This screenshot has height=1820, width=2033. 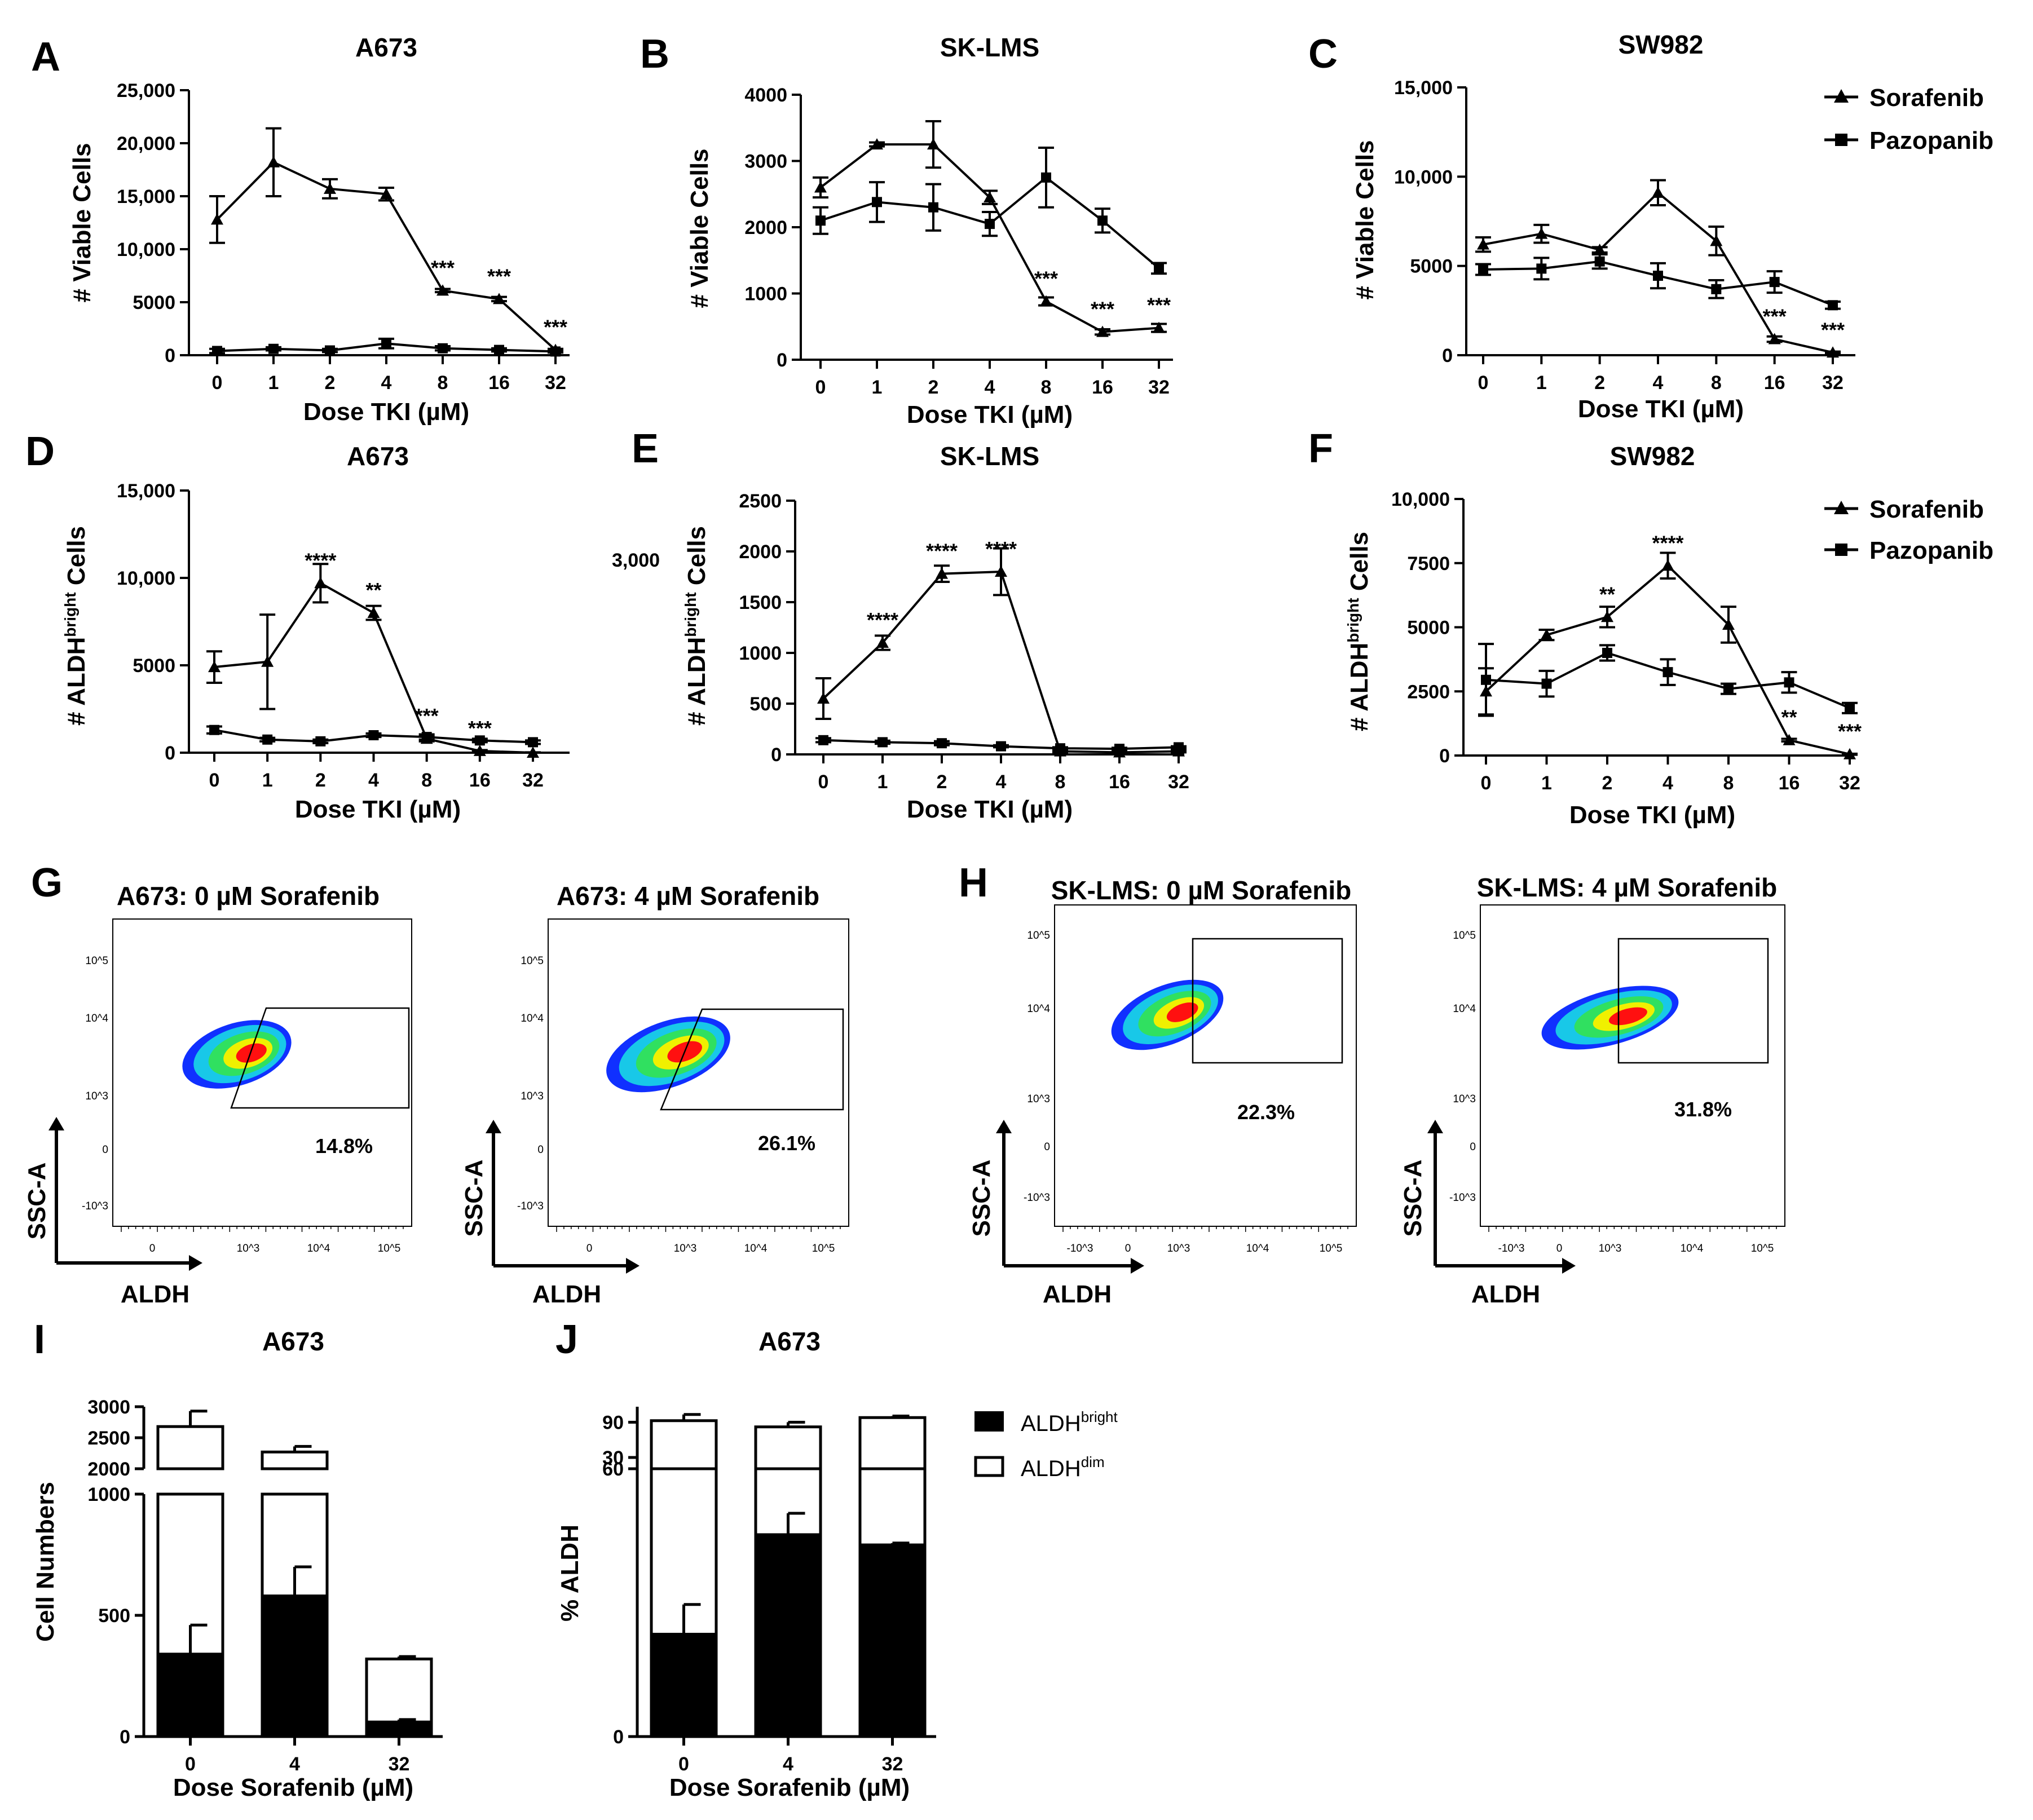 I want to click on chart-c-significance: ***, so click(x=1833, y=329).